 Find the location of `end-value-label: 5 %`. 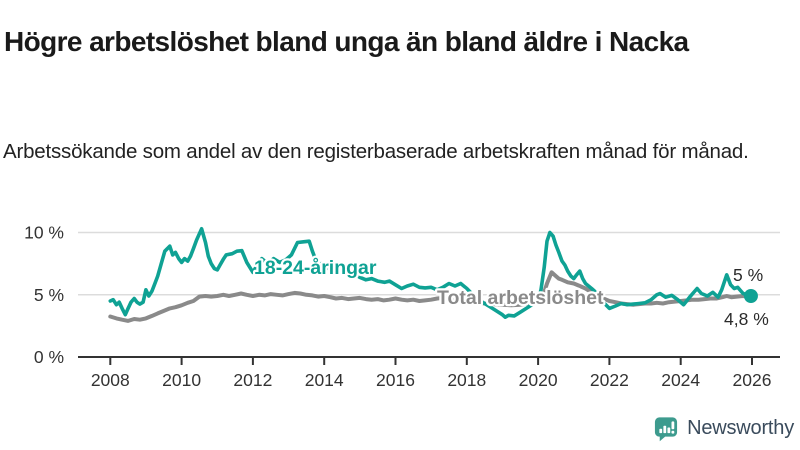

end-value-label: 5 % is located at coordinates (748, 275).